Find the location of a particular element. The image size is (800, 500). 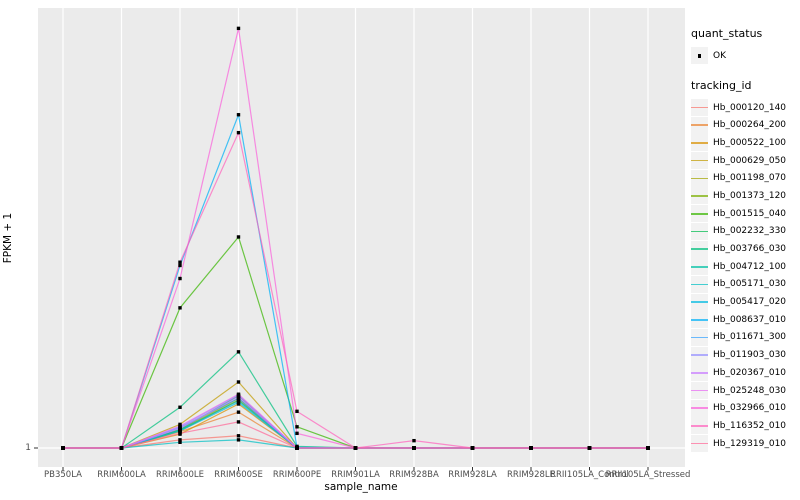

legend-item-label: Hb_001373_120 is located at coordinates (750, 195).